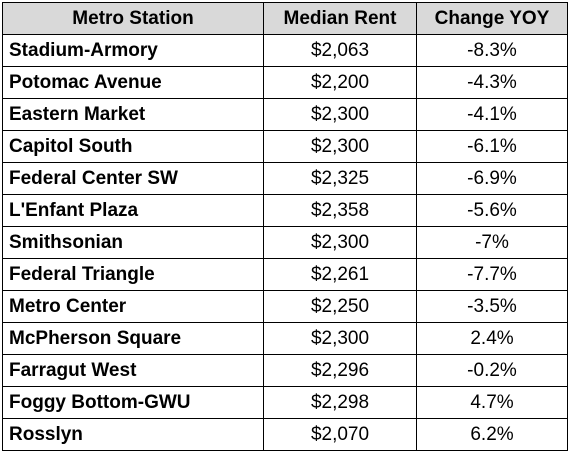 The width and height of the screenshot is (570, 457). I want to click on median-rent-cell: $2,070, so click(340, 434).